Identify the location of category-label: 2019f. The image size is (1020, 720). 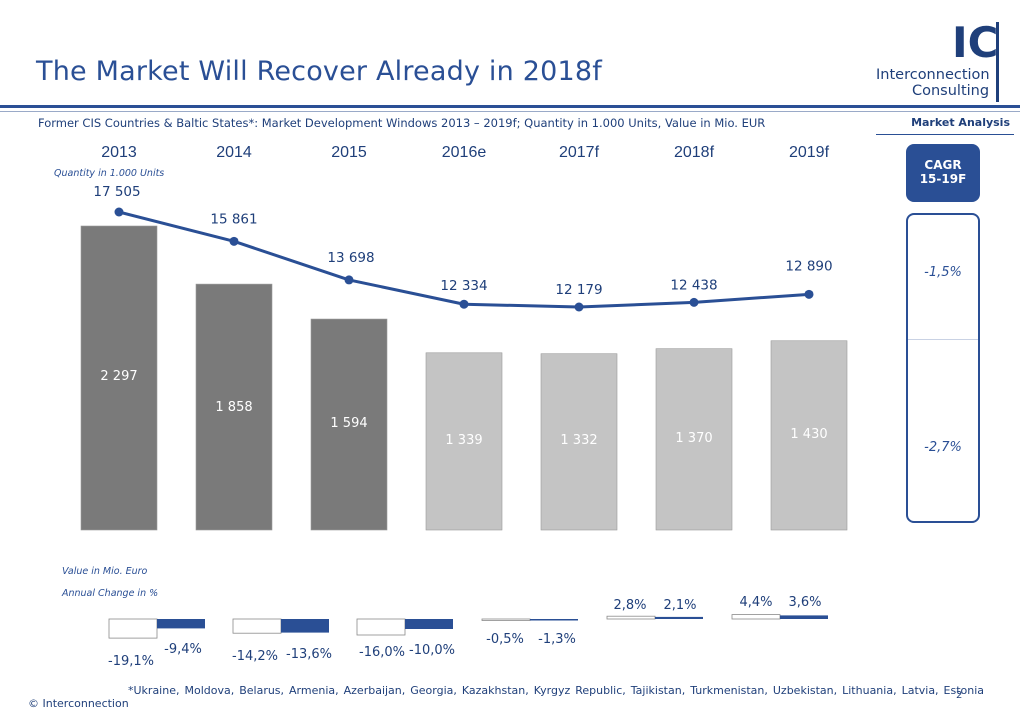
(809, 152).